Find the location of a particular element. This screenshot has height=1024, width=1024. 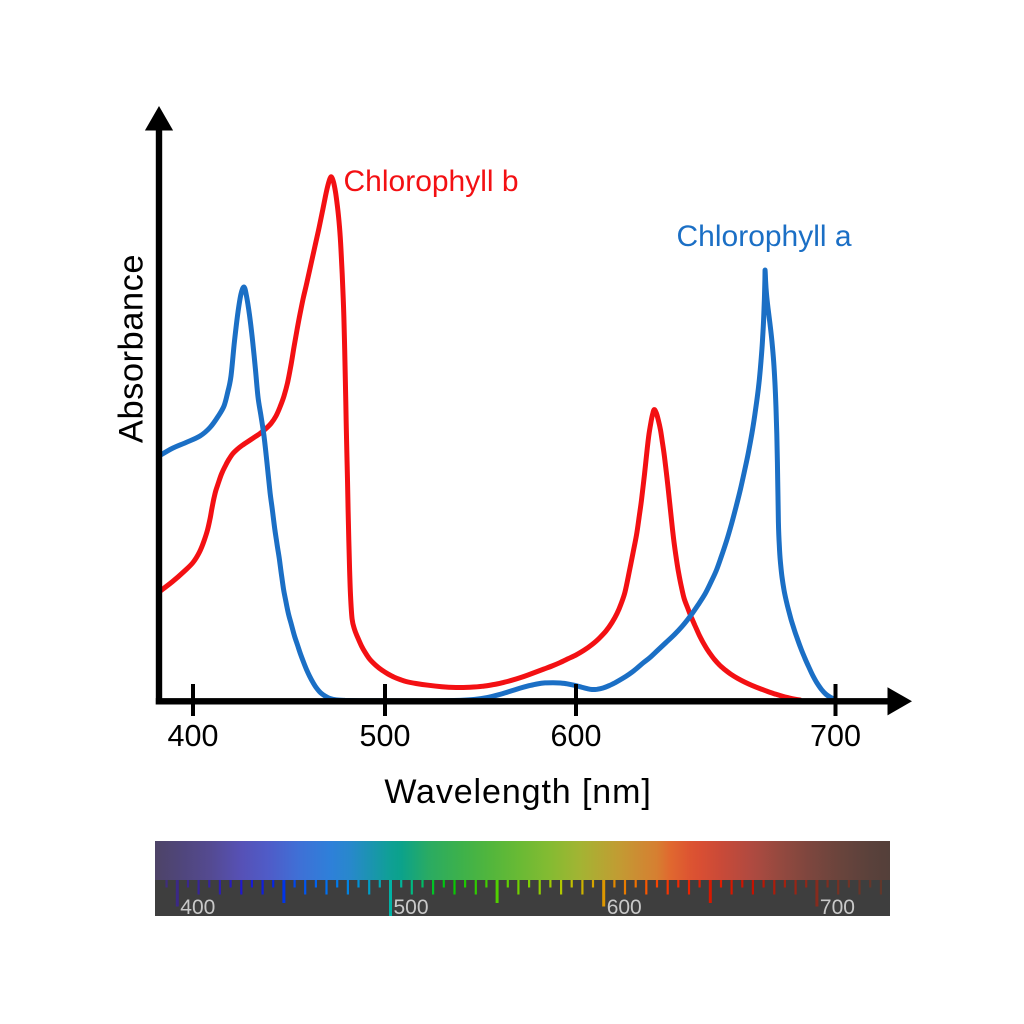

svg-text: Absorbance is located at coordinates (132, 348).